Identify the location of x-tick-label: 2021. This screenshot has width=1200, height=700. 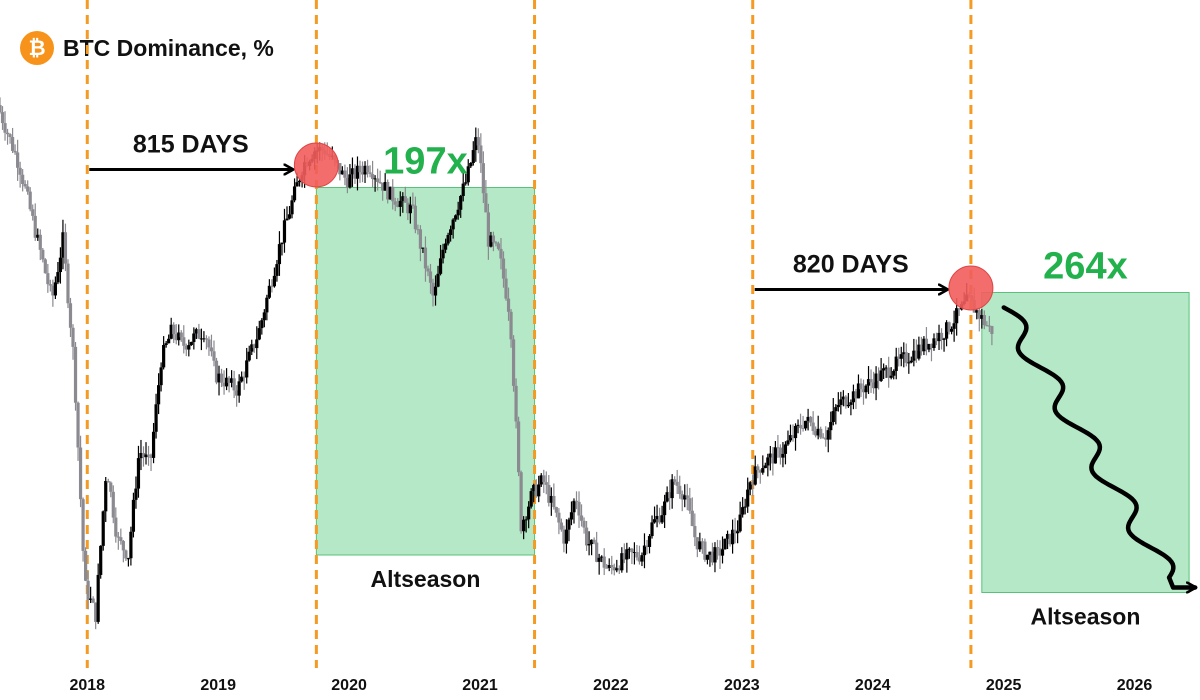
(480, 685).